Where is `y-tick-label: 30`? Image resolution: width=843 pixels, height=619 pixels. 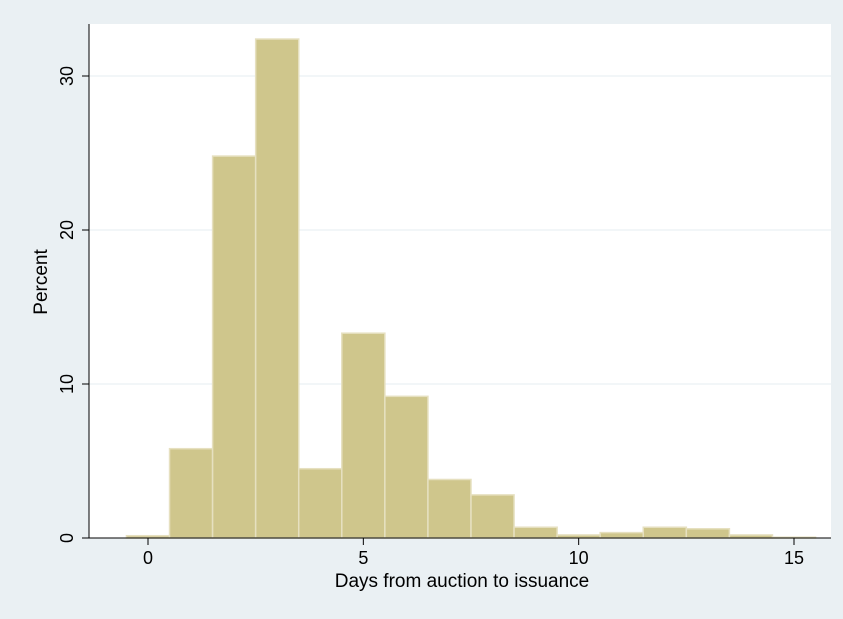
y-tick-label: 30 is located at coordinates (67, 76).